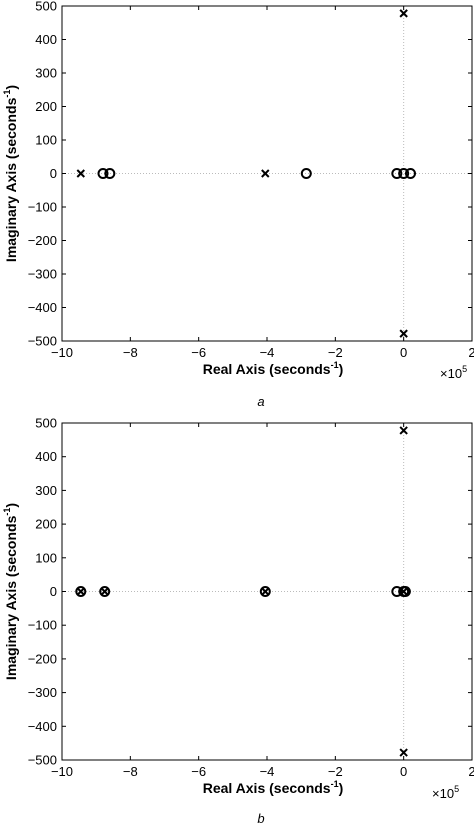 The image size is (474, 825). I want to click on panel-label: b, so click(260, 818).